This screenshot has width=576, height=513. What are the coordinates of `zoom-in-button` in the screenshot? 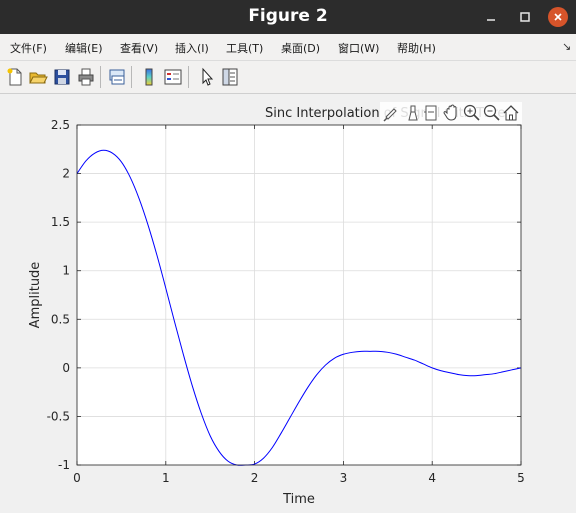 It's located at (471, 112).